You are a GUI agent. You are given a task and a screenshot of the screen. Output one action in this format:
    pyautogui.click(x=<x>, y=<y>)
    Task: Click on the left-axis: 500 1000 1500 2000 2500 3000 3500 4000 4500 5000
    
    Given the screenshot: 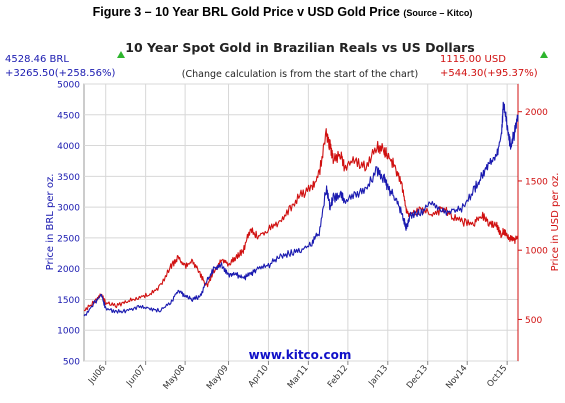 What is the action you would take?
    pyautogui.click(x=68, y=224)
    